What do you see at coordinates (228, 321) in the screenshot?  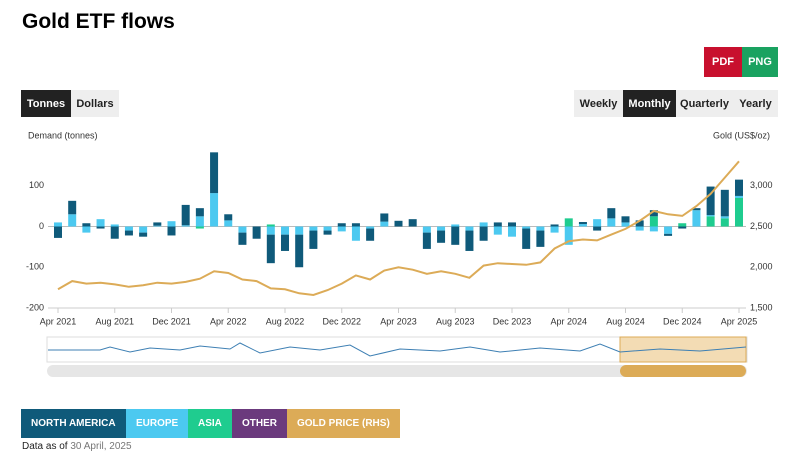 I see `x-tick-label: Apr 2022` at bounding box center [228, 321].